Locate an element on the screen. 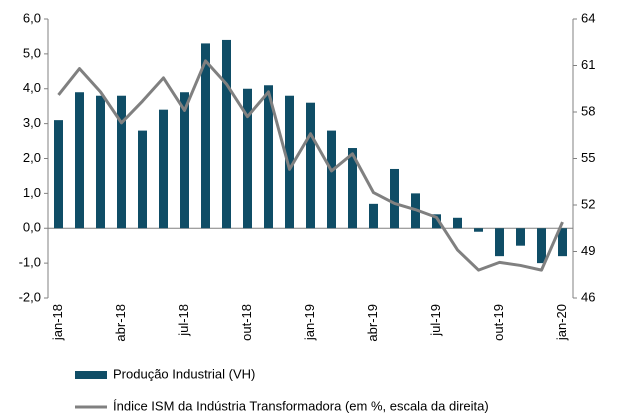 This screenshot has height=416, width=622. x-tick-label: out-19 is located at coordinates (498, 322).